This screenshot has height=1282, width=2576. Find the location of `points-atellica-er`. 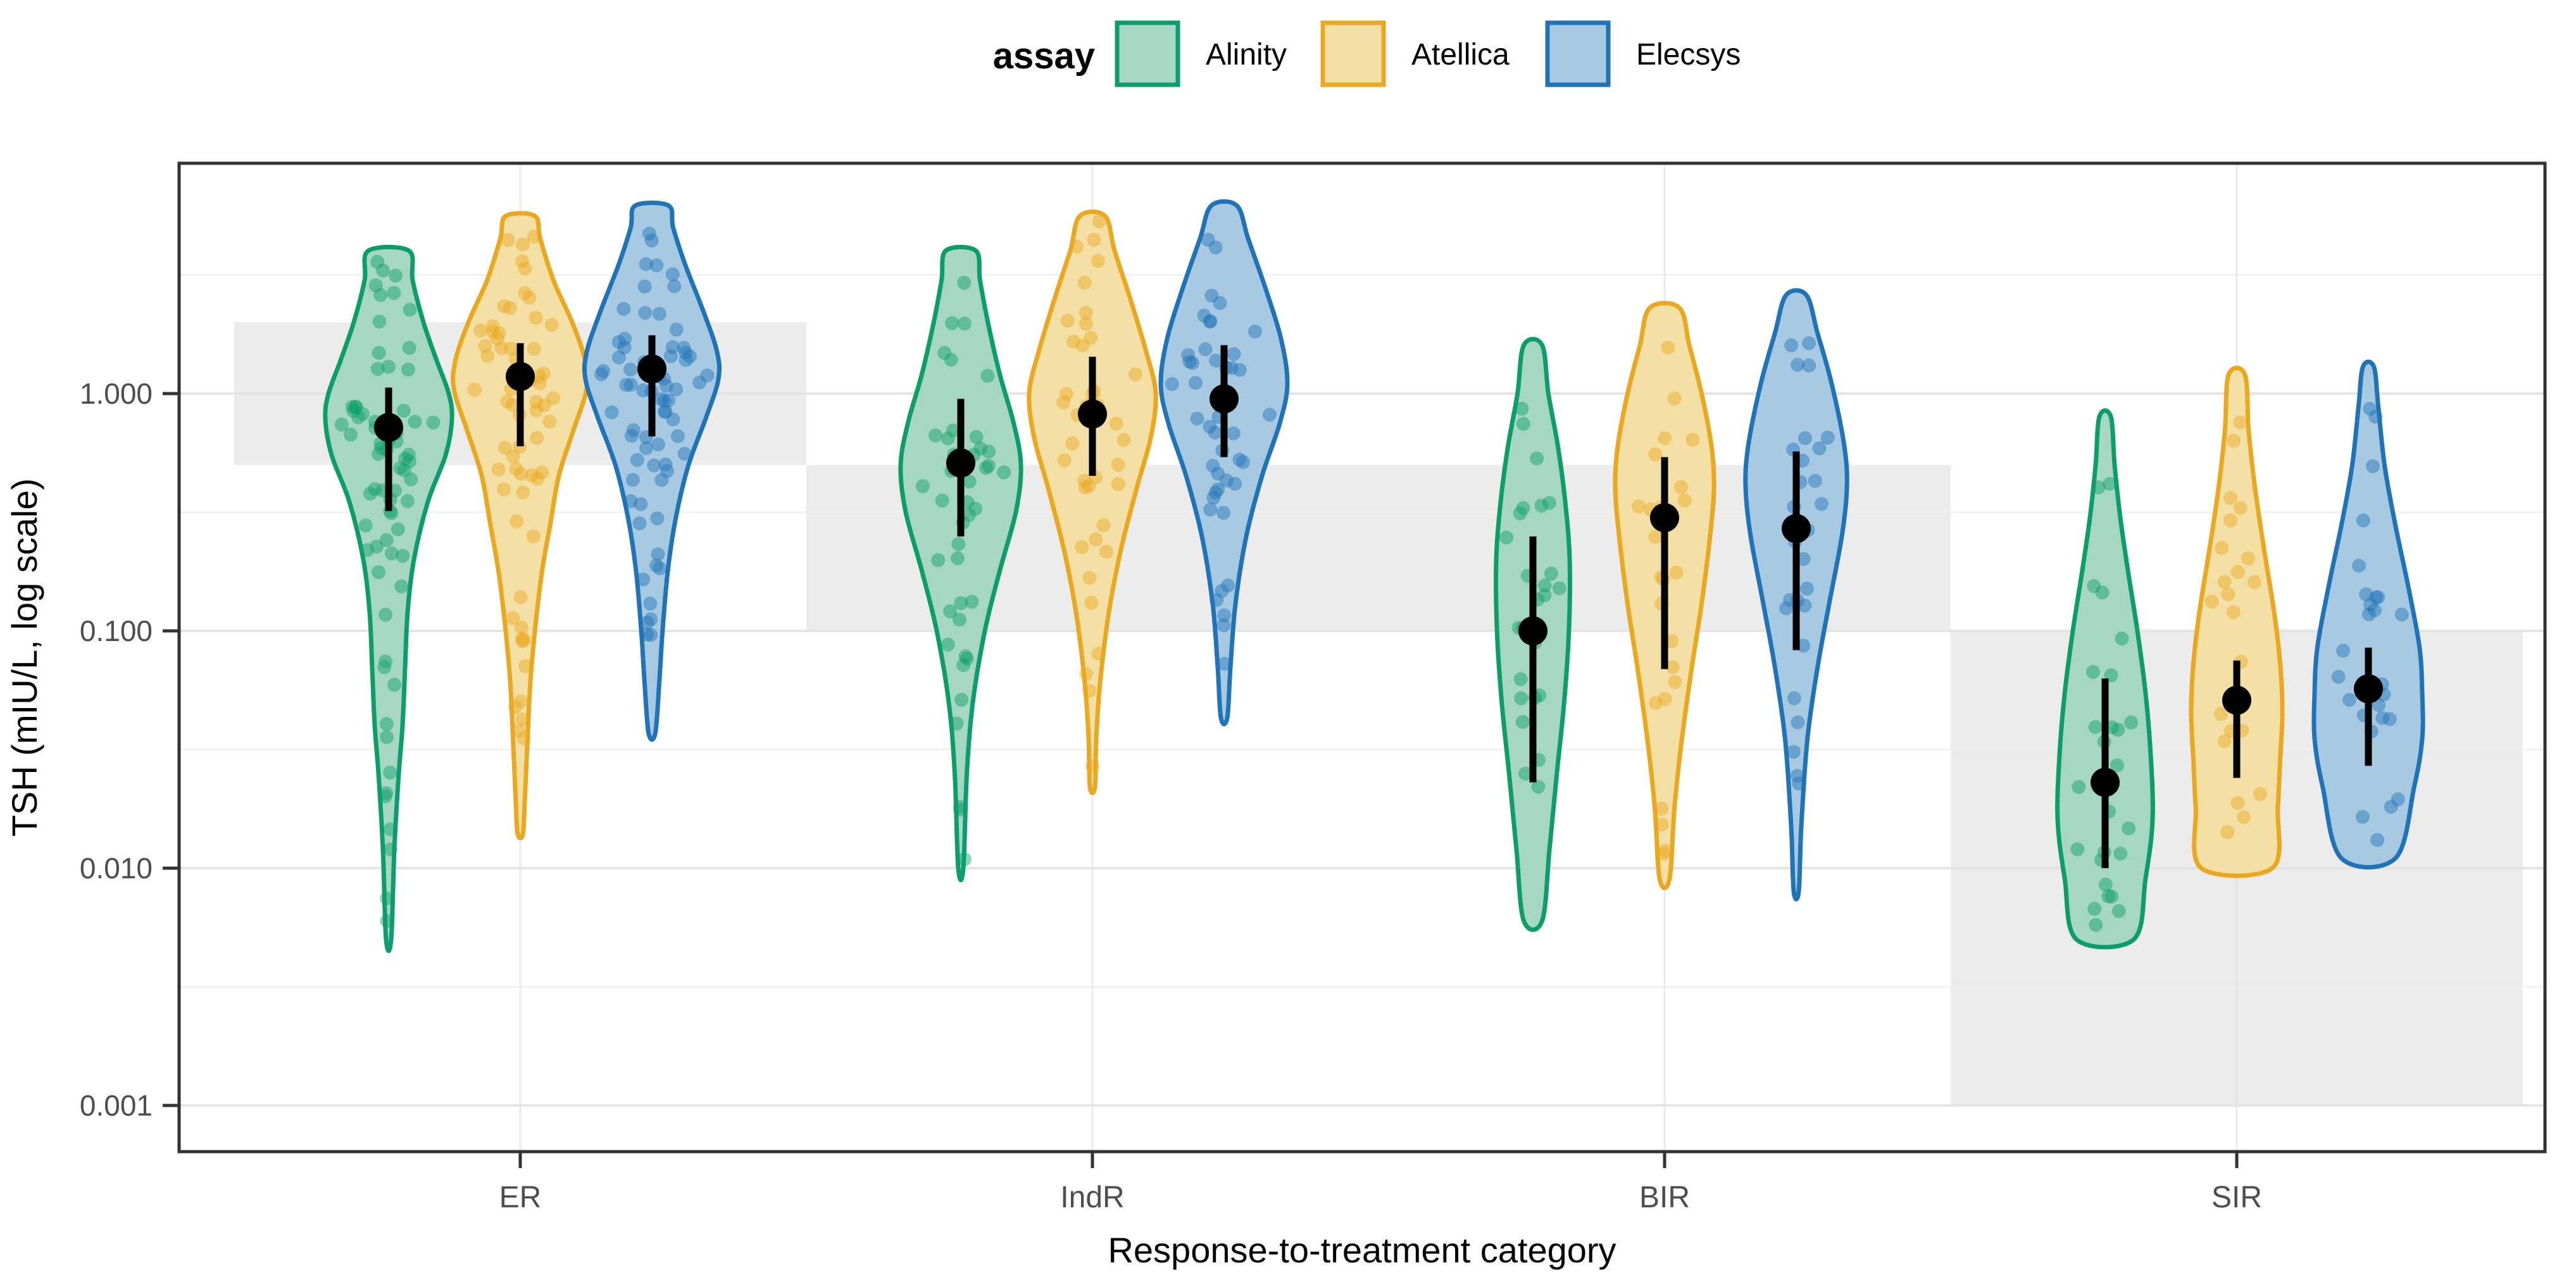

points-atellica-er is located at coordinates (514, 488).